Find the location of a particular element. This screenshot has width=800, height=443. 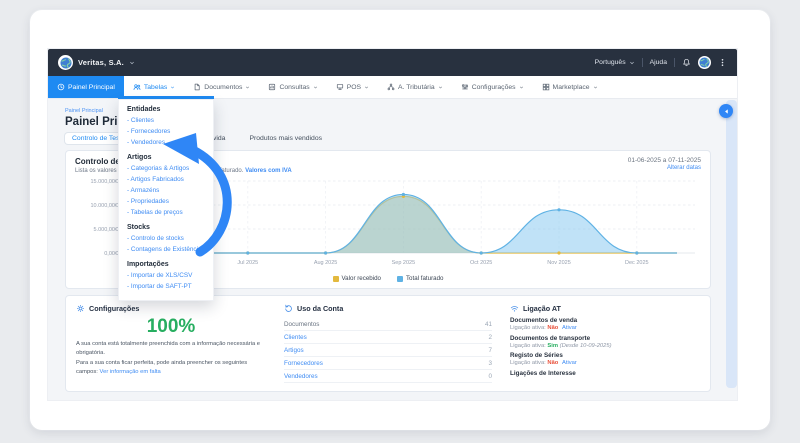

usage-label: Fornecedores is located at coordinates (303, 363).